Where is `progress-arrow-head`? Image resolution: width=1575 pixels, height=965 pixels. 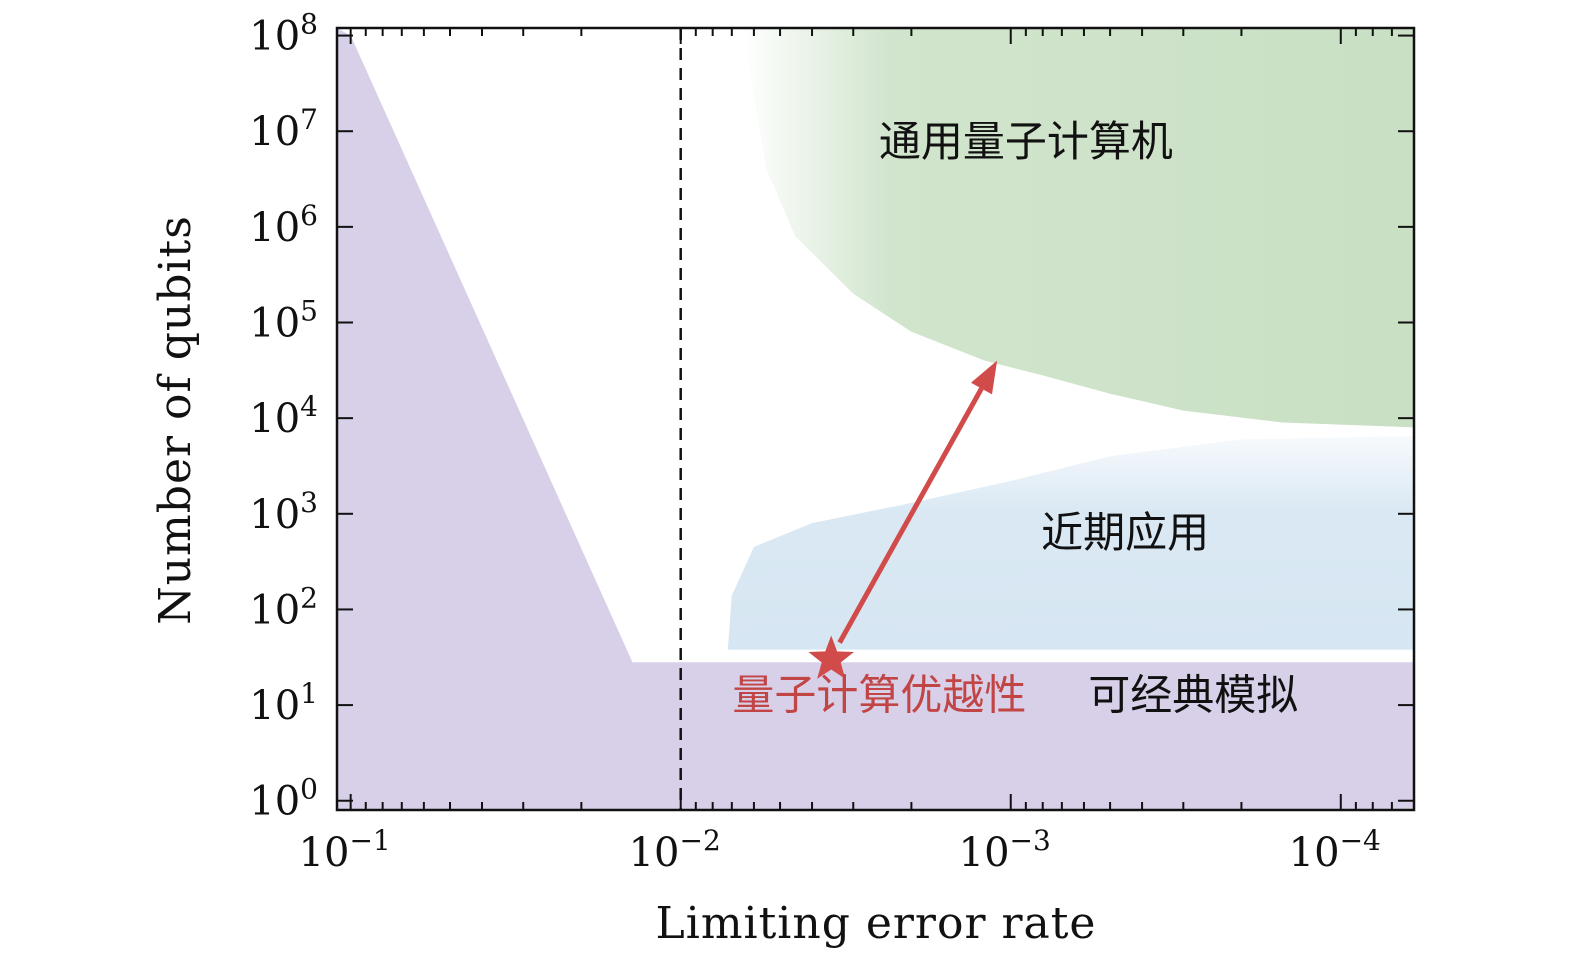 progress-arrow-head is located at coordinates (984, 377).